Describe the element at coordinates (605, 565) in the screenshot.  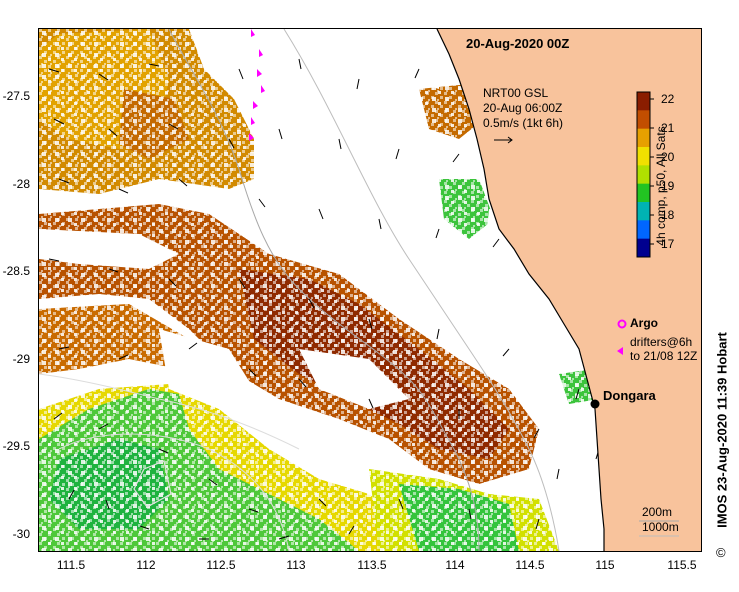
I see `lon-tick: 115` at that location.